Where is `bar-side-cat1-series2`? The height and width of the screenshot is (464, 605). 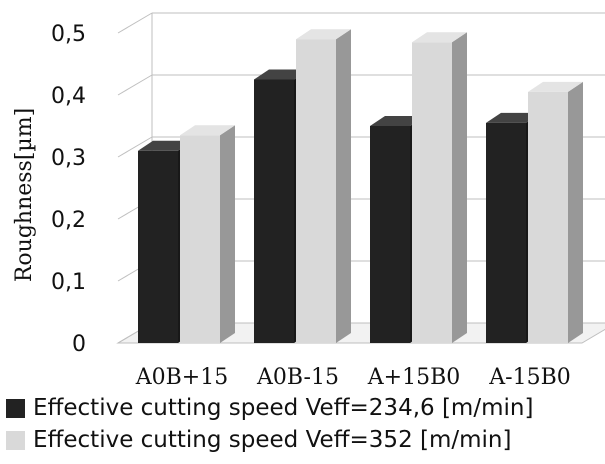
bar-side-cat1-series2 is located at coordinates (227, 234).